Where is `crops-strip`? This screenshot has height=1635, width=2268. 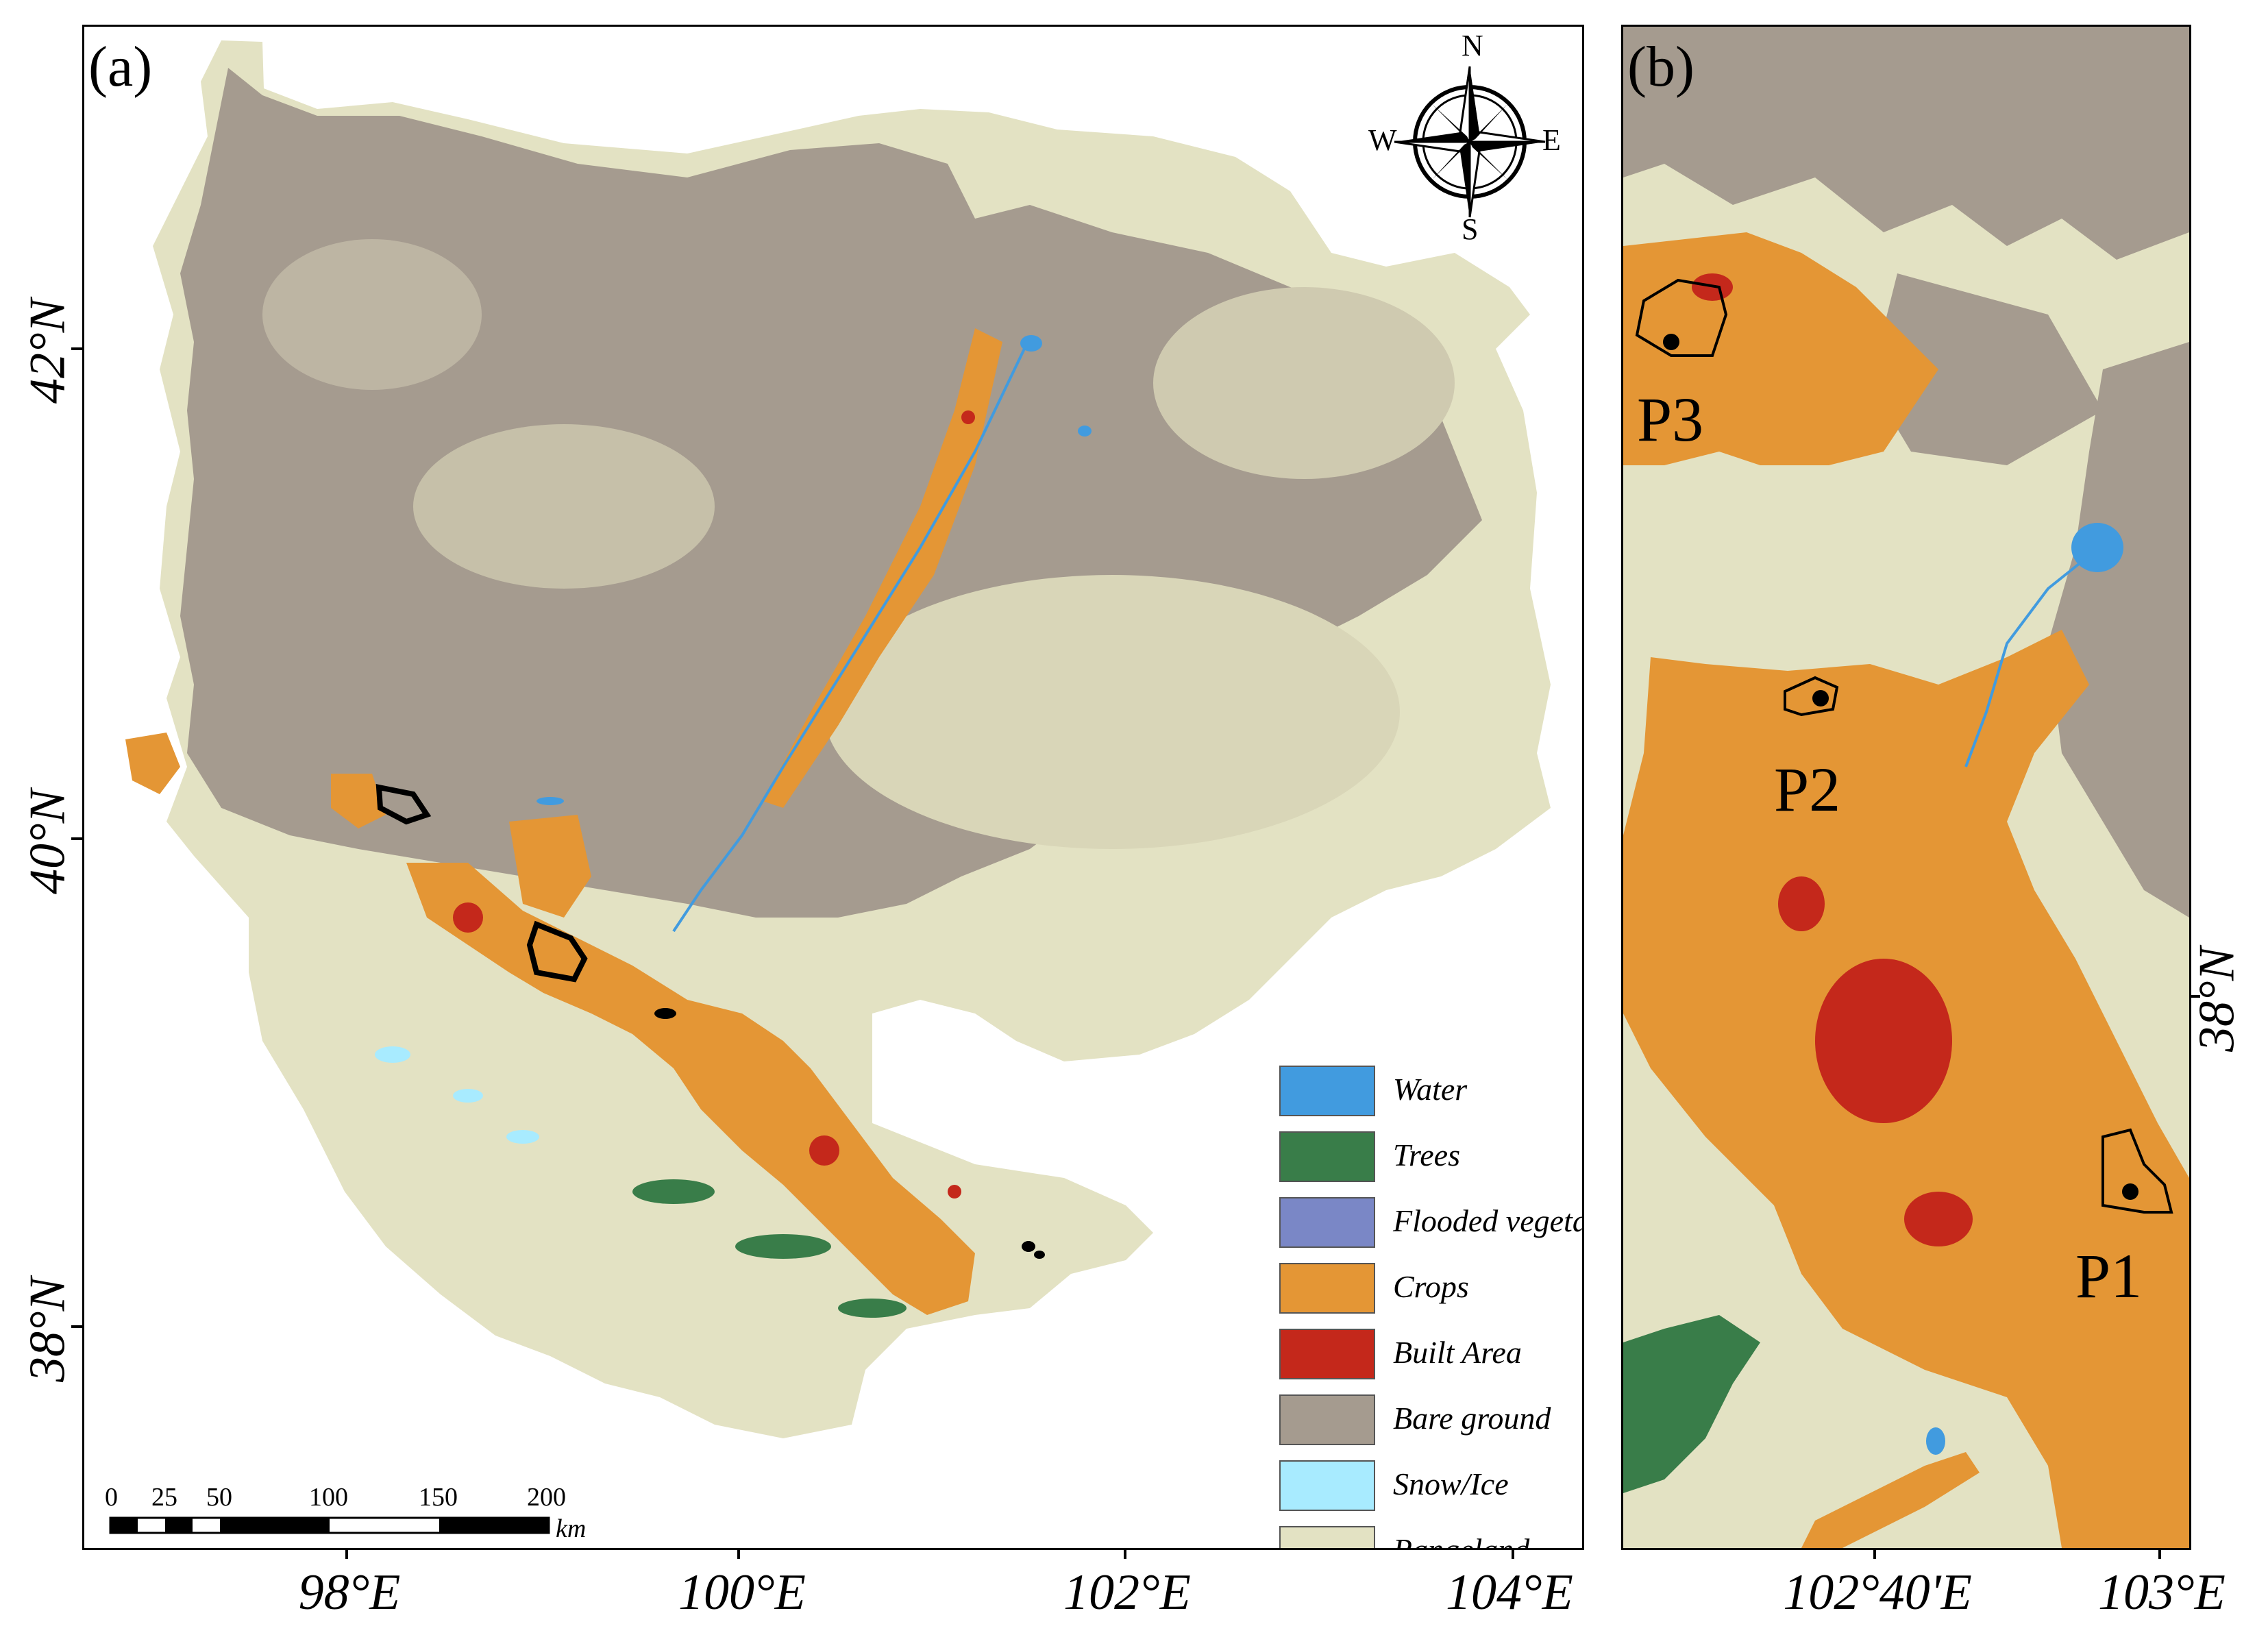 crops-strip is located at coordinates (1890, 1500).